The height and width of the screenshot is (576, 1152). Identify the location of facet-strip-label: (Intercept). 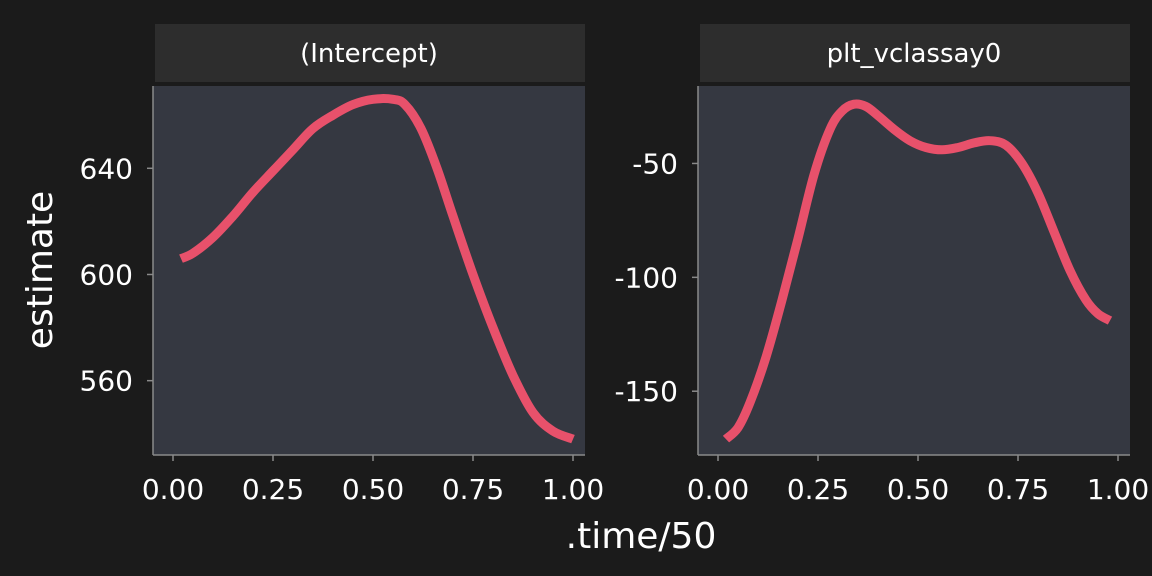
(369, 54).